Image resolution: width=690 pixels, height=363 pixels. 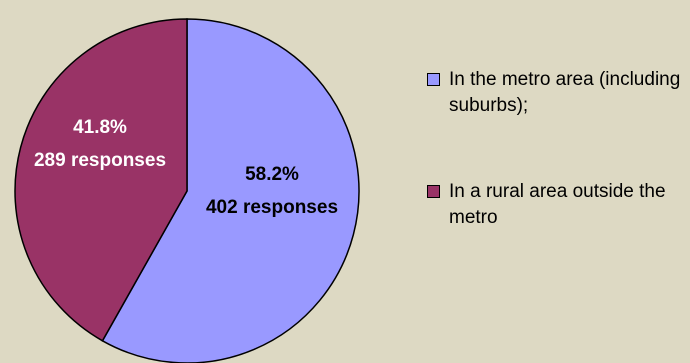 I want to click on legend-item-rural: In a rural area outside the metro, so click(x=557, y=205).